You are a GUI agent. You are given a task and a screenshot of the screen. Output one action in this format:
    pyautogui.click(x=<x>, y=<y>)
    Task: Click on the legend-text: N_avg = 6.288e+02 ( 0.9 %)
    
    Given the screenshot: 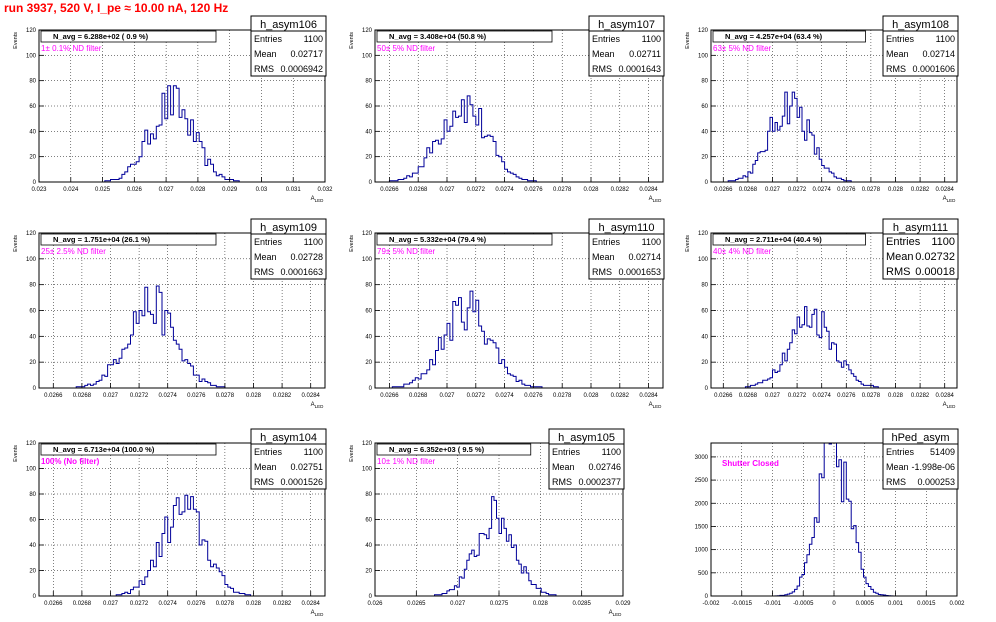 What is the action you would take?
    pyautogui.click(x=101, y=36)
    